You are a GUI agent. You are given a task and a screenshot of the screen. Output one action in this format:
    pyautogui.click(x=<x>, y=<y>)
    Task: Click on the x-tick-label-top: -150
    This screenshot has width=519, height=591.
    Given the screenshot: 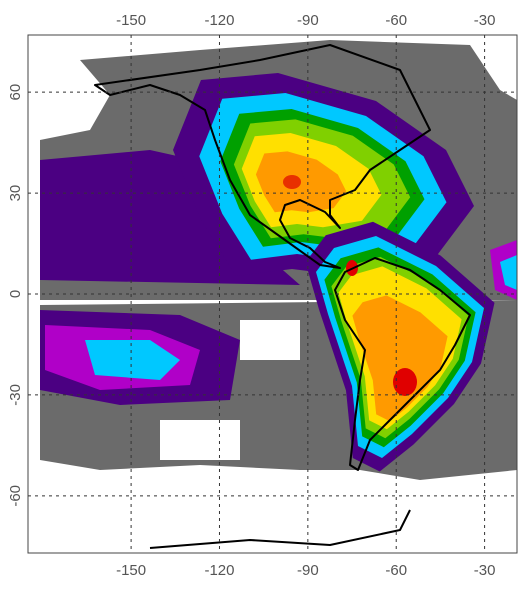 What is the action you would take?
    pyautogui.click(x=131, y=20)
    